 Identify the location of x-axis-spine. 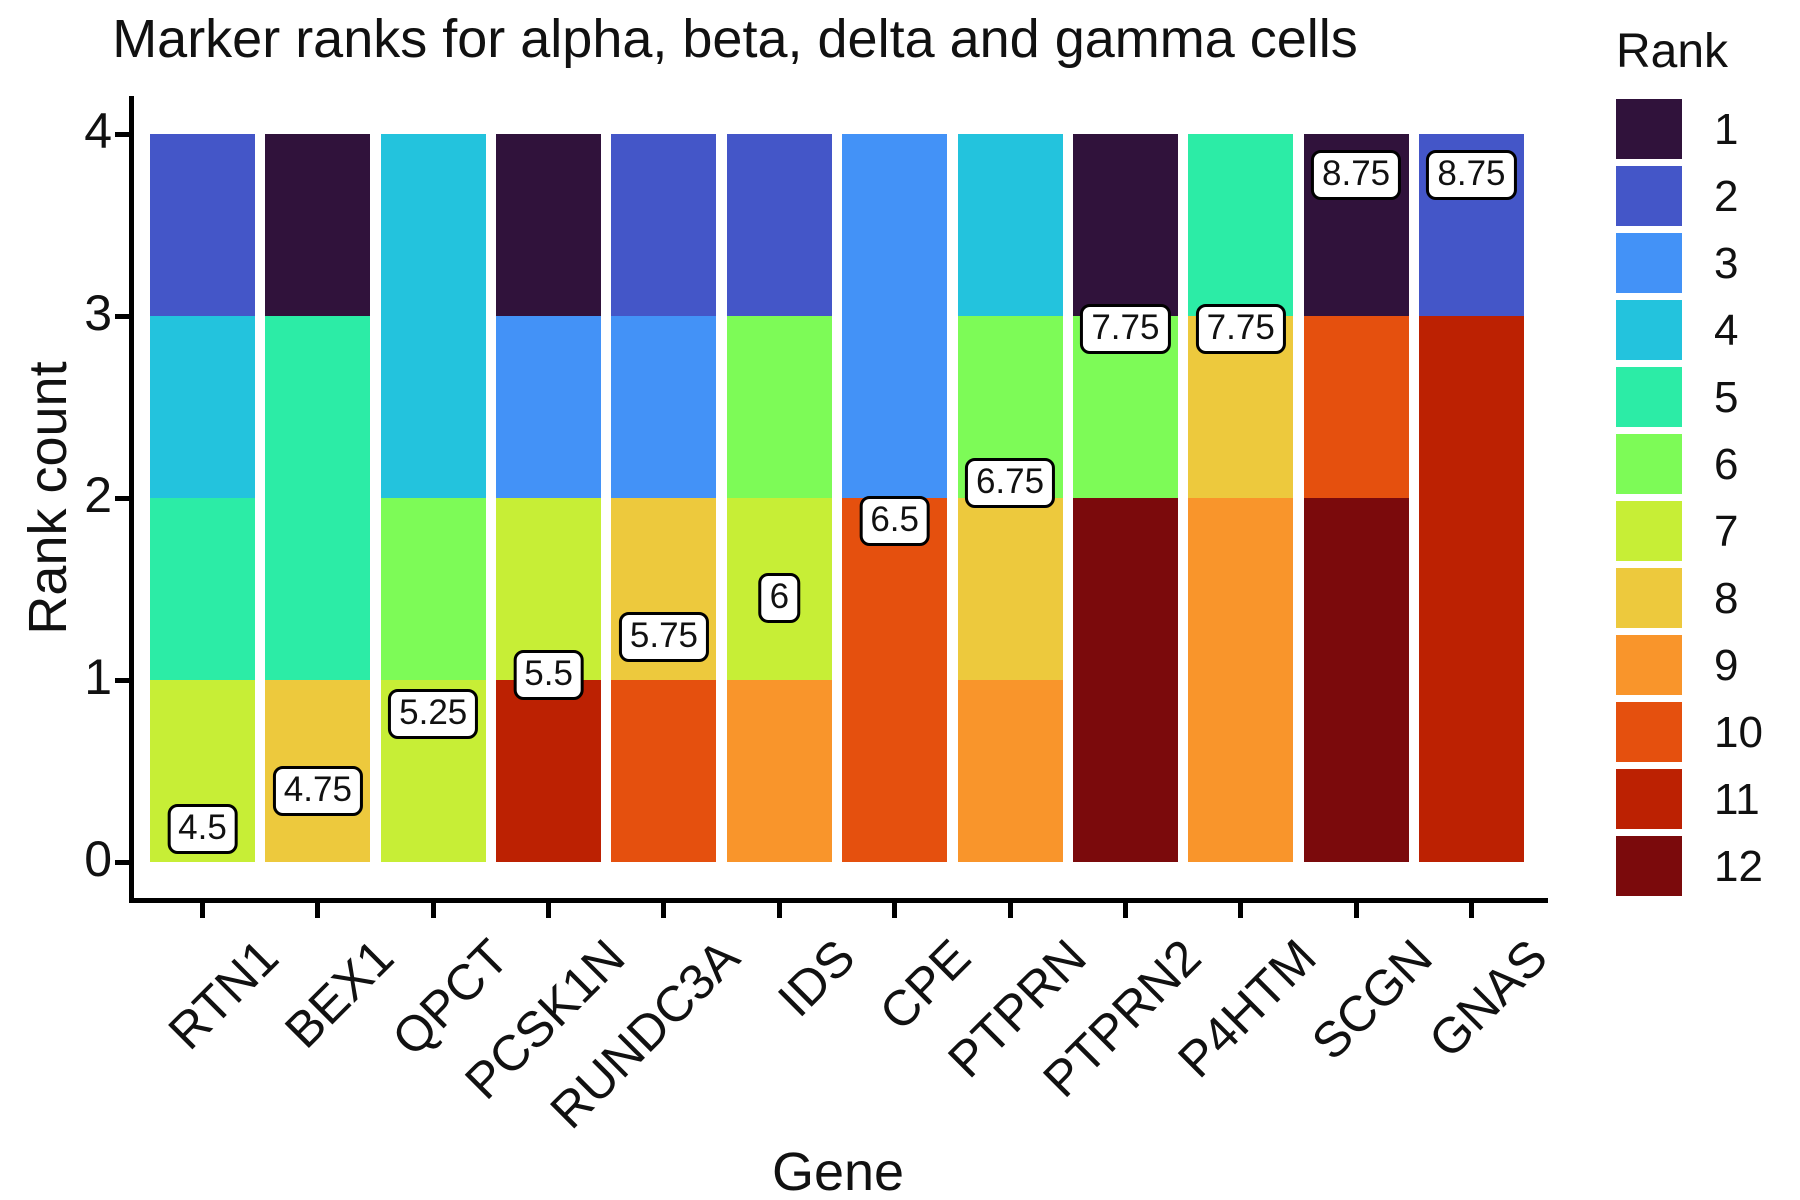
(838, 900).